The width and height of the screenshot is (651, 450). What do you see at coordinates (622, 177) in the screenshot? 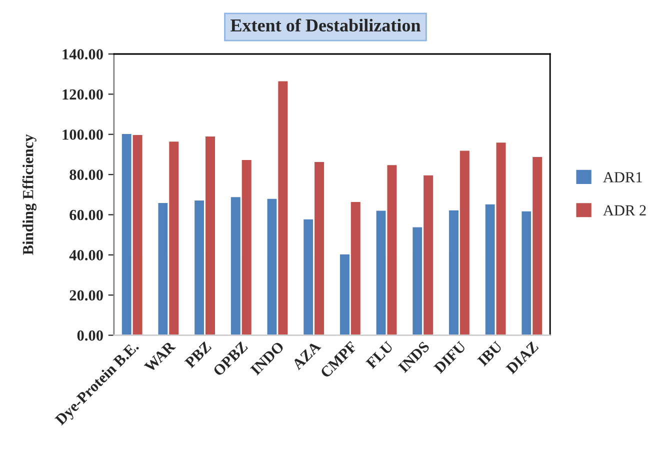
I see `legend-label: ADR1` at bounding box center [622, 177].